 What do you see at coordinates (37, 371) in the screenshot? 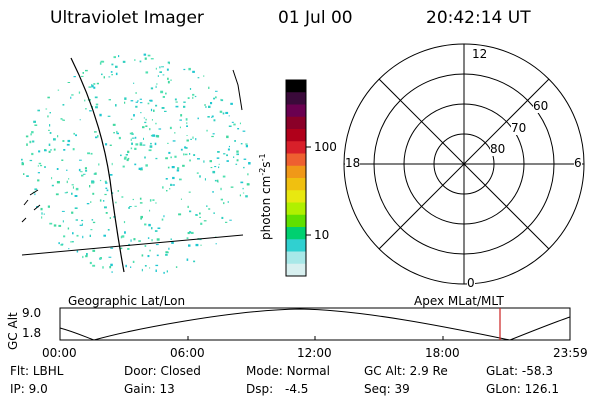
I see `info-flt: Flt: LBHL` at bounding box center [37, 371].